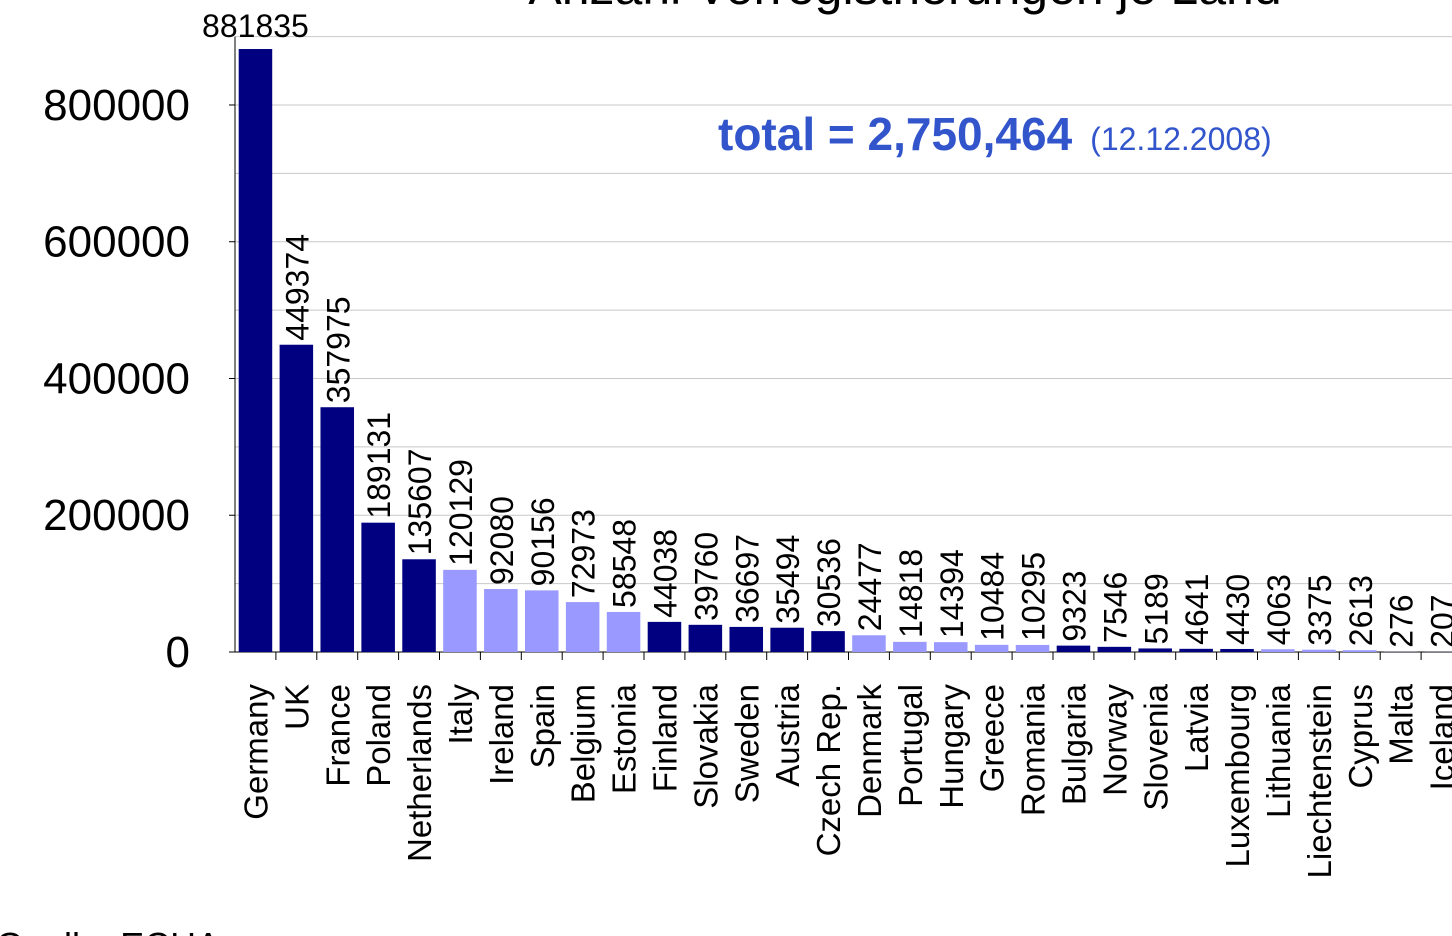 The width and height of the screenshot is (1452, 936). What do you see at coordinates (911, 593) in the screenshot?
I see `value-label: 14818` at bounding box center [911, 593].